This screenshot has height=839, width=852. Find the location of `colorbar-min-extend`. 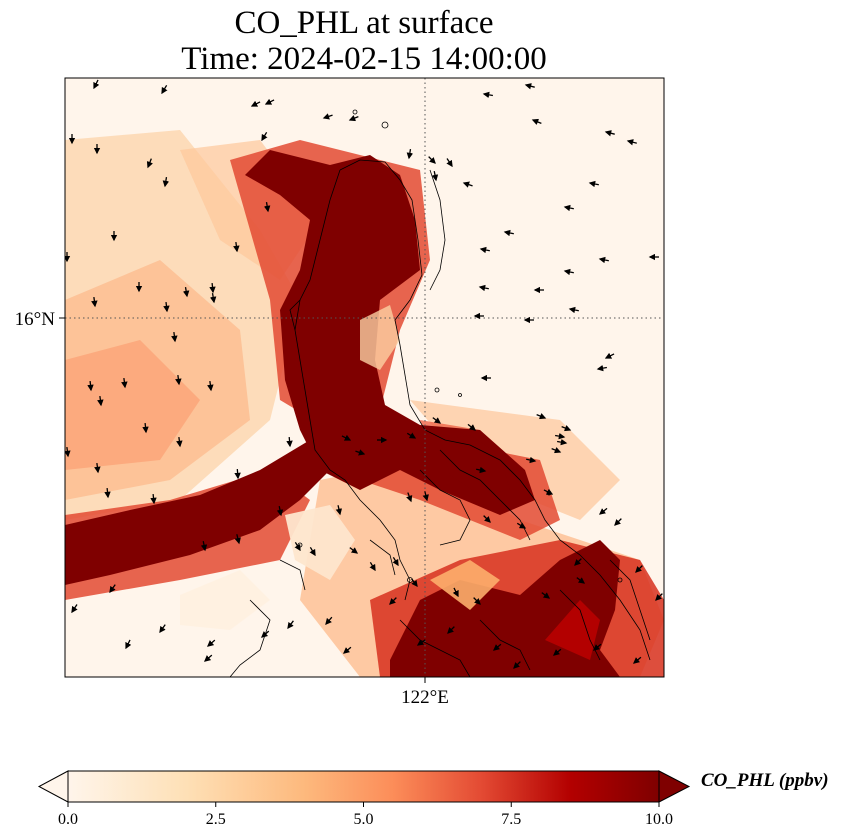

colorbar-min-extend is located at coordinates (53, 786).